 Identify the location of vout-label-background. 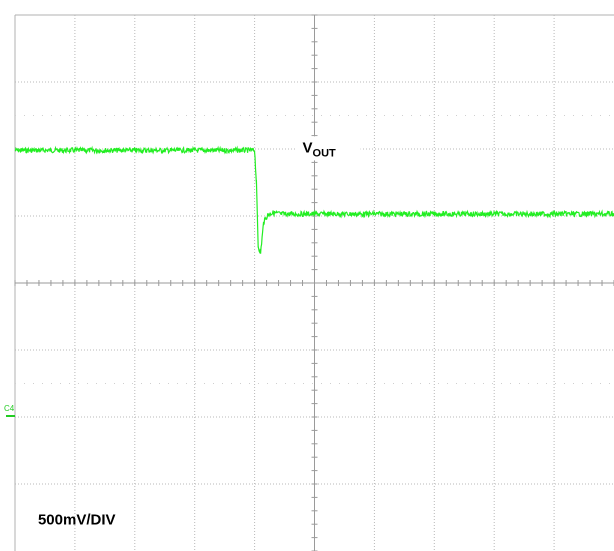
(328, 148).